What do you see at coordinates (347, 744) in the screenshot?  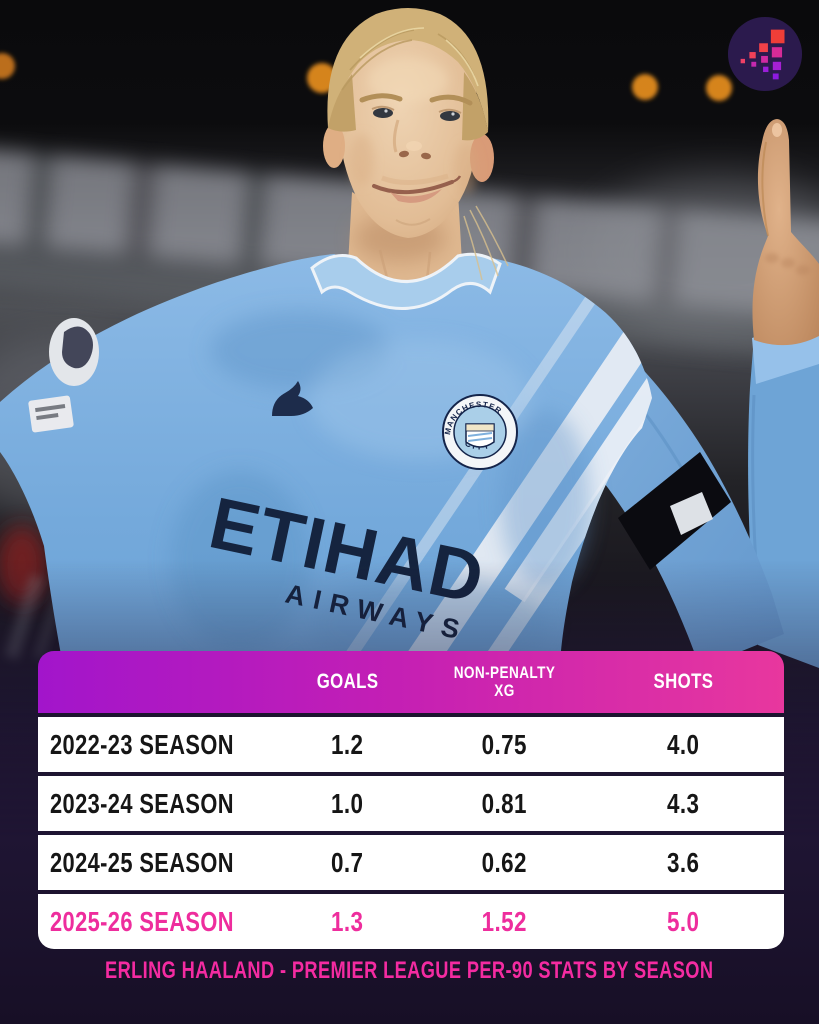 I see `goals-value: 1.2` at bounding box center [347, 744].